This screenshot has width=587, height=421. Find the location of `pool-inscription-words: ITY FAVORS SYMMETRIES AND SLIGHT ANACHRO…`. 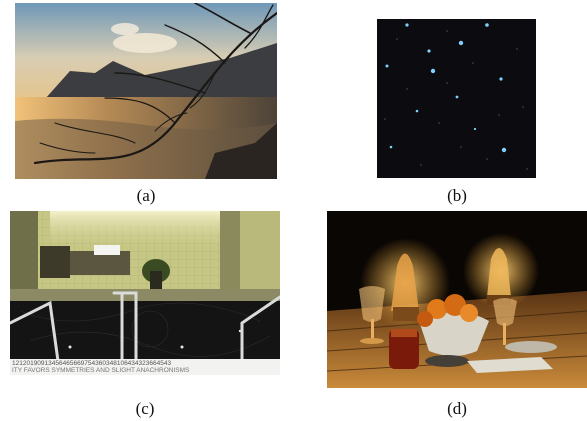

pool-inscription-words: ITY FAVORS SYMMETRIES AND SLIGHT ANACHRO… is located at coordinates (101, 370).